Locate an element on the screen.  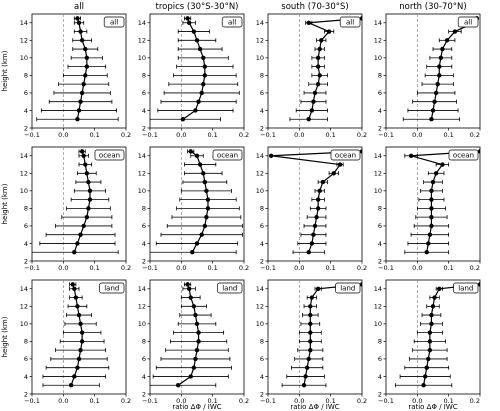
panel-label: all is located at coordinates (232, 23).